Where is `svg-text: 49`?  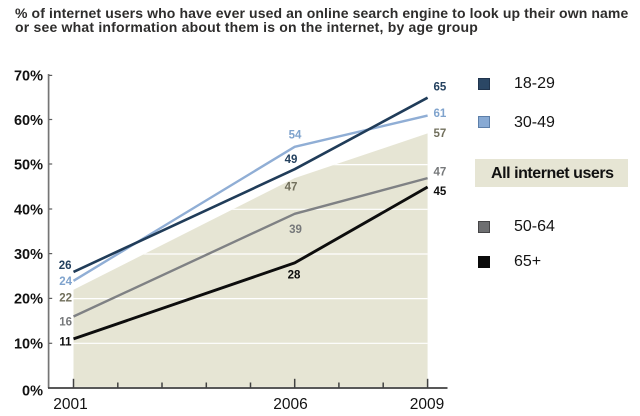 svg-text: 49 is located at coordinates (291, 160).